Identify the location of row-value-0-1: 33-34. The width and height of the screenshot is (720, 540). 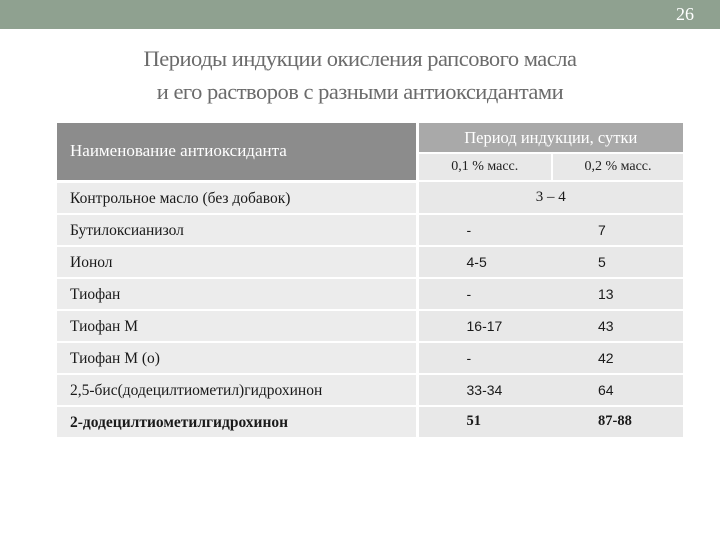
(484, 390).